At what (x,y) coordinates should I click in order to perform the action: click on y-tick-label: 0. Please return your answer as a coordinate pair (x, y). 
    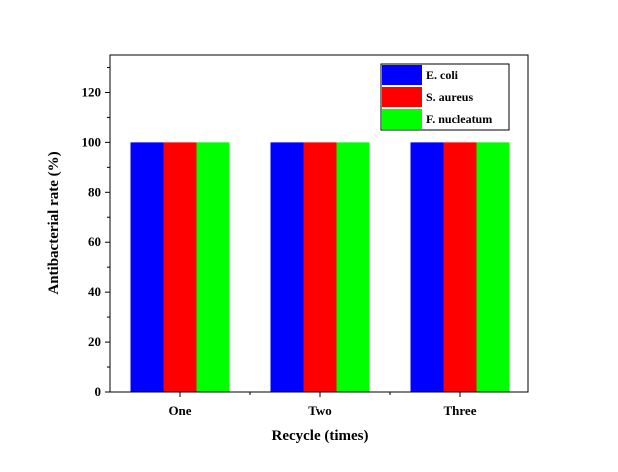
    Looking at the image, I should click on (98, 391).